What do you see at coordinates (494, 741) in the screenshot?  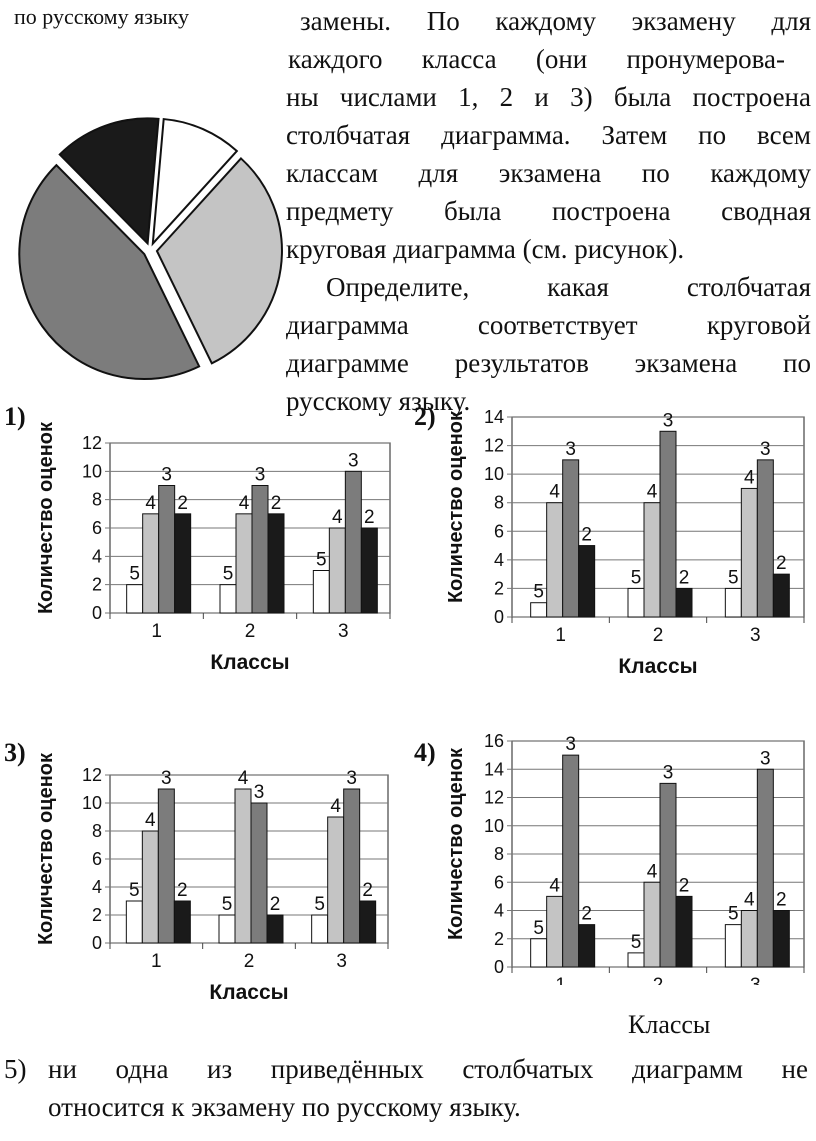 I see `y-tick-label: 16` at bounding box center [494, 741].